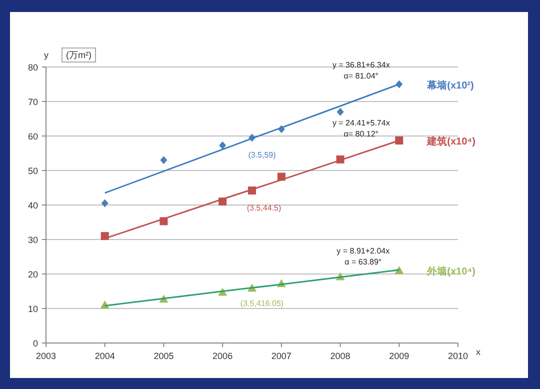  What do you see at coordinates (361, 70) in the screenshot?
I see `annotation: y = 36.81+6.34x α= 81.04°` at bounding box center [361, 70].